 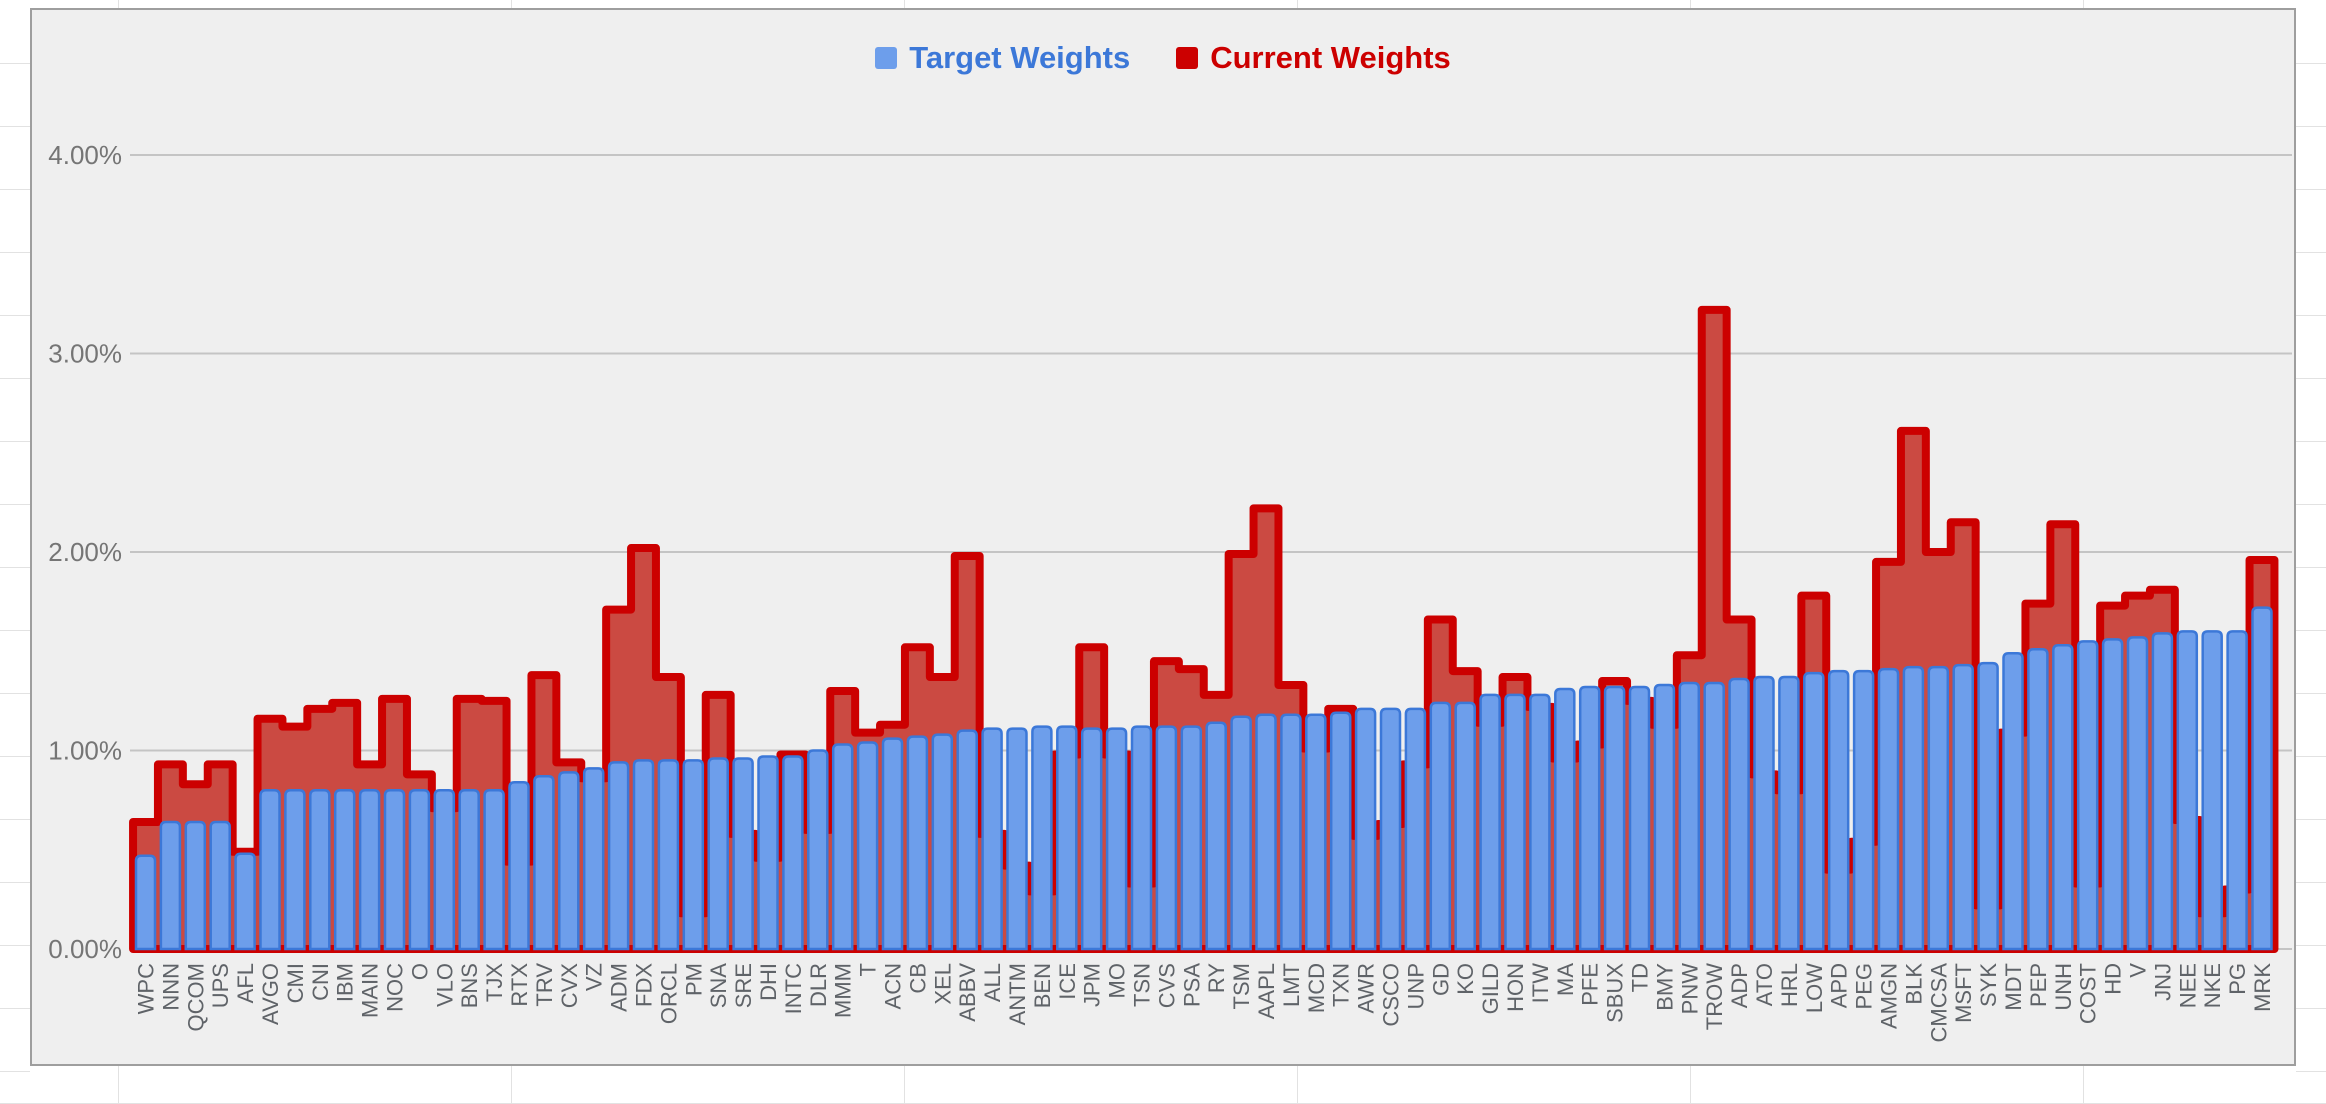 I want to click on x-tick-label: MMM, so click(x=843, y=990).